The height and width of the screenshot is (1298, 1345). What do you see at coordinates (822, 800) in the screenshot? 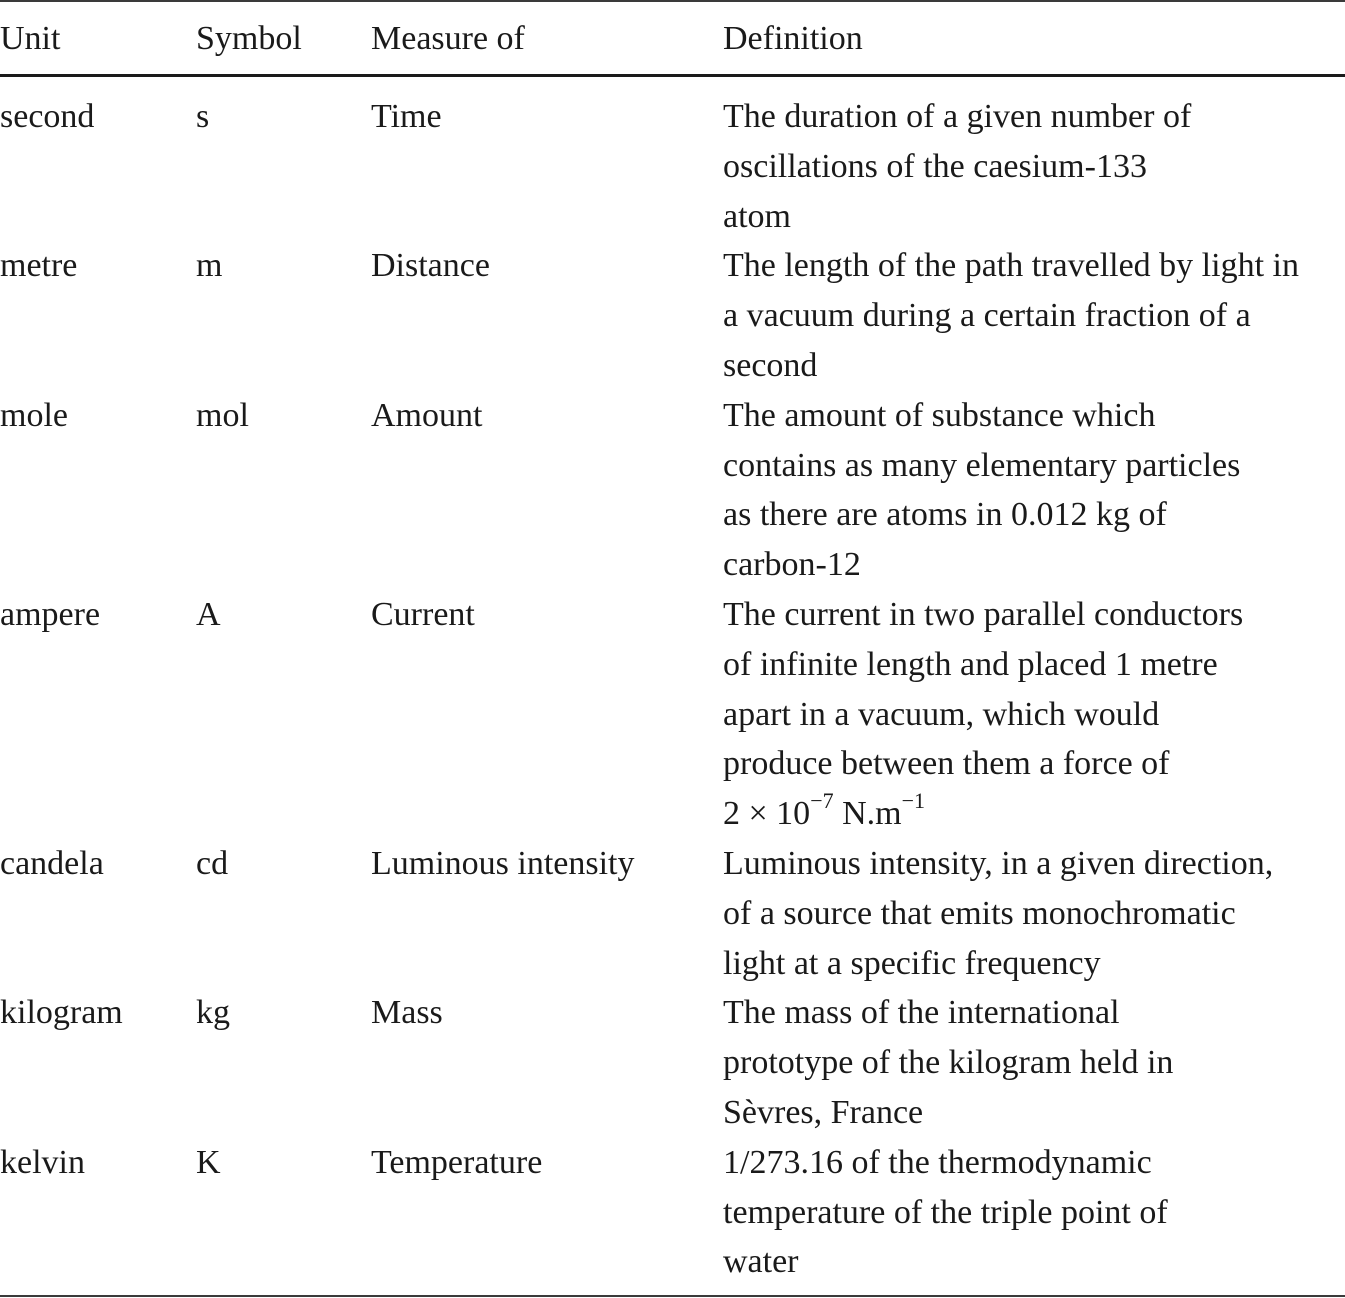
I see `formula-exponent: −7` at bounding box center [822, 800].